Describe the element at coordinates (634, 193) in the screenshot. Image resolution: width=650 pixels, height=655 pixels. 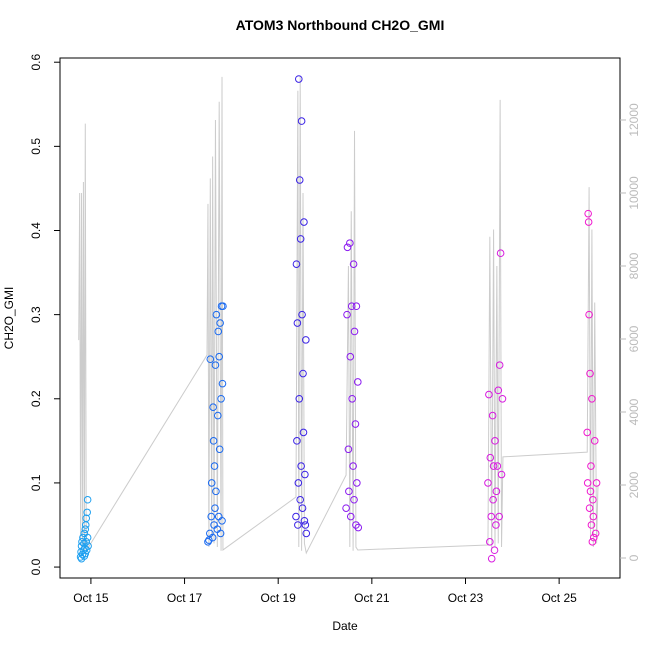
I see `y2-tick-label: 10000` at that location.